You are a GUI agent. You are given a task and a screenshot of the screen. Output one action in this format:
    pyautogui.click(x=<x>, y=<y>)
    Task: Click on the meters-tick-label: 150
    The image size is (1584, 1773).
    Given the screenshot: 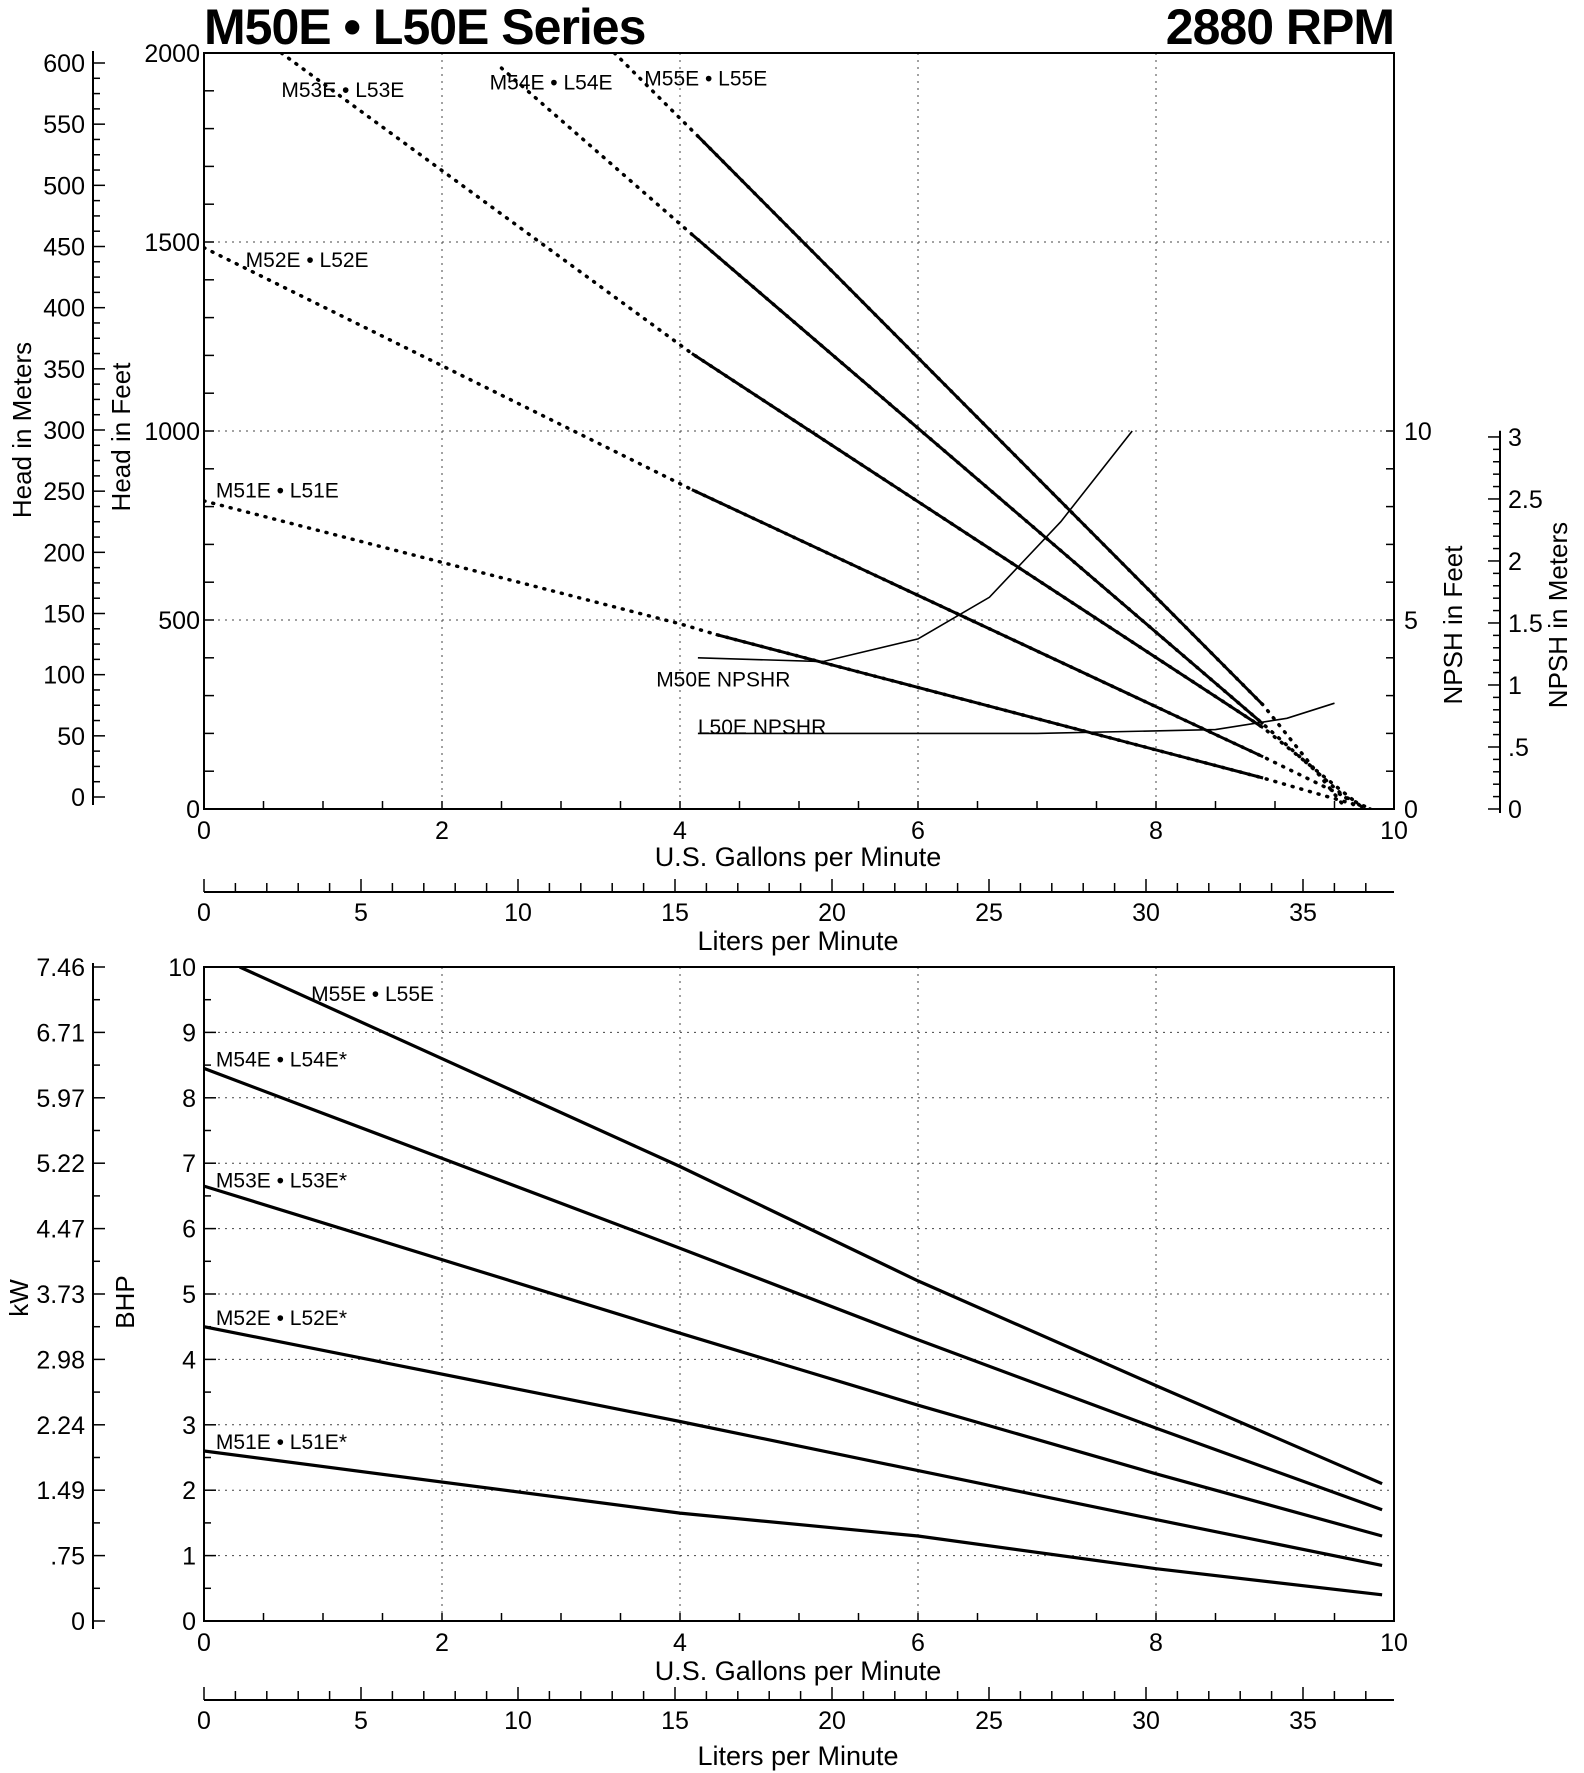 What is the action you would take?
    pyautogui.click(x=64, y=615)
    